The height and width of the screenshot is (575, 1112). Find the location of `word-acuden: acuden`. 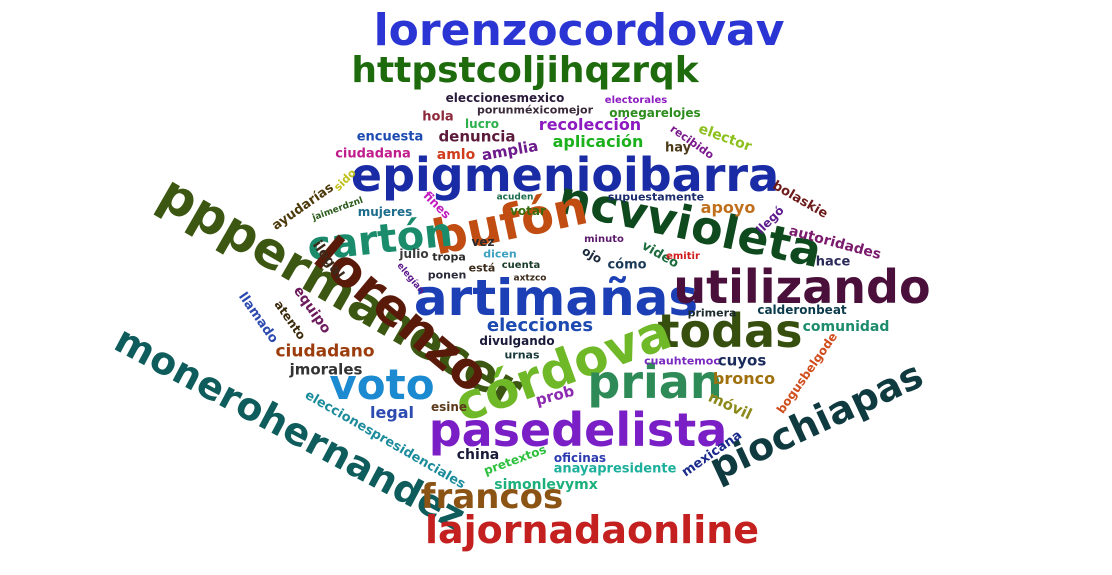

word-acuden: acuden is located at coordinates (515, 197).